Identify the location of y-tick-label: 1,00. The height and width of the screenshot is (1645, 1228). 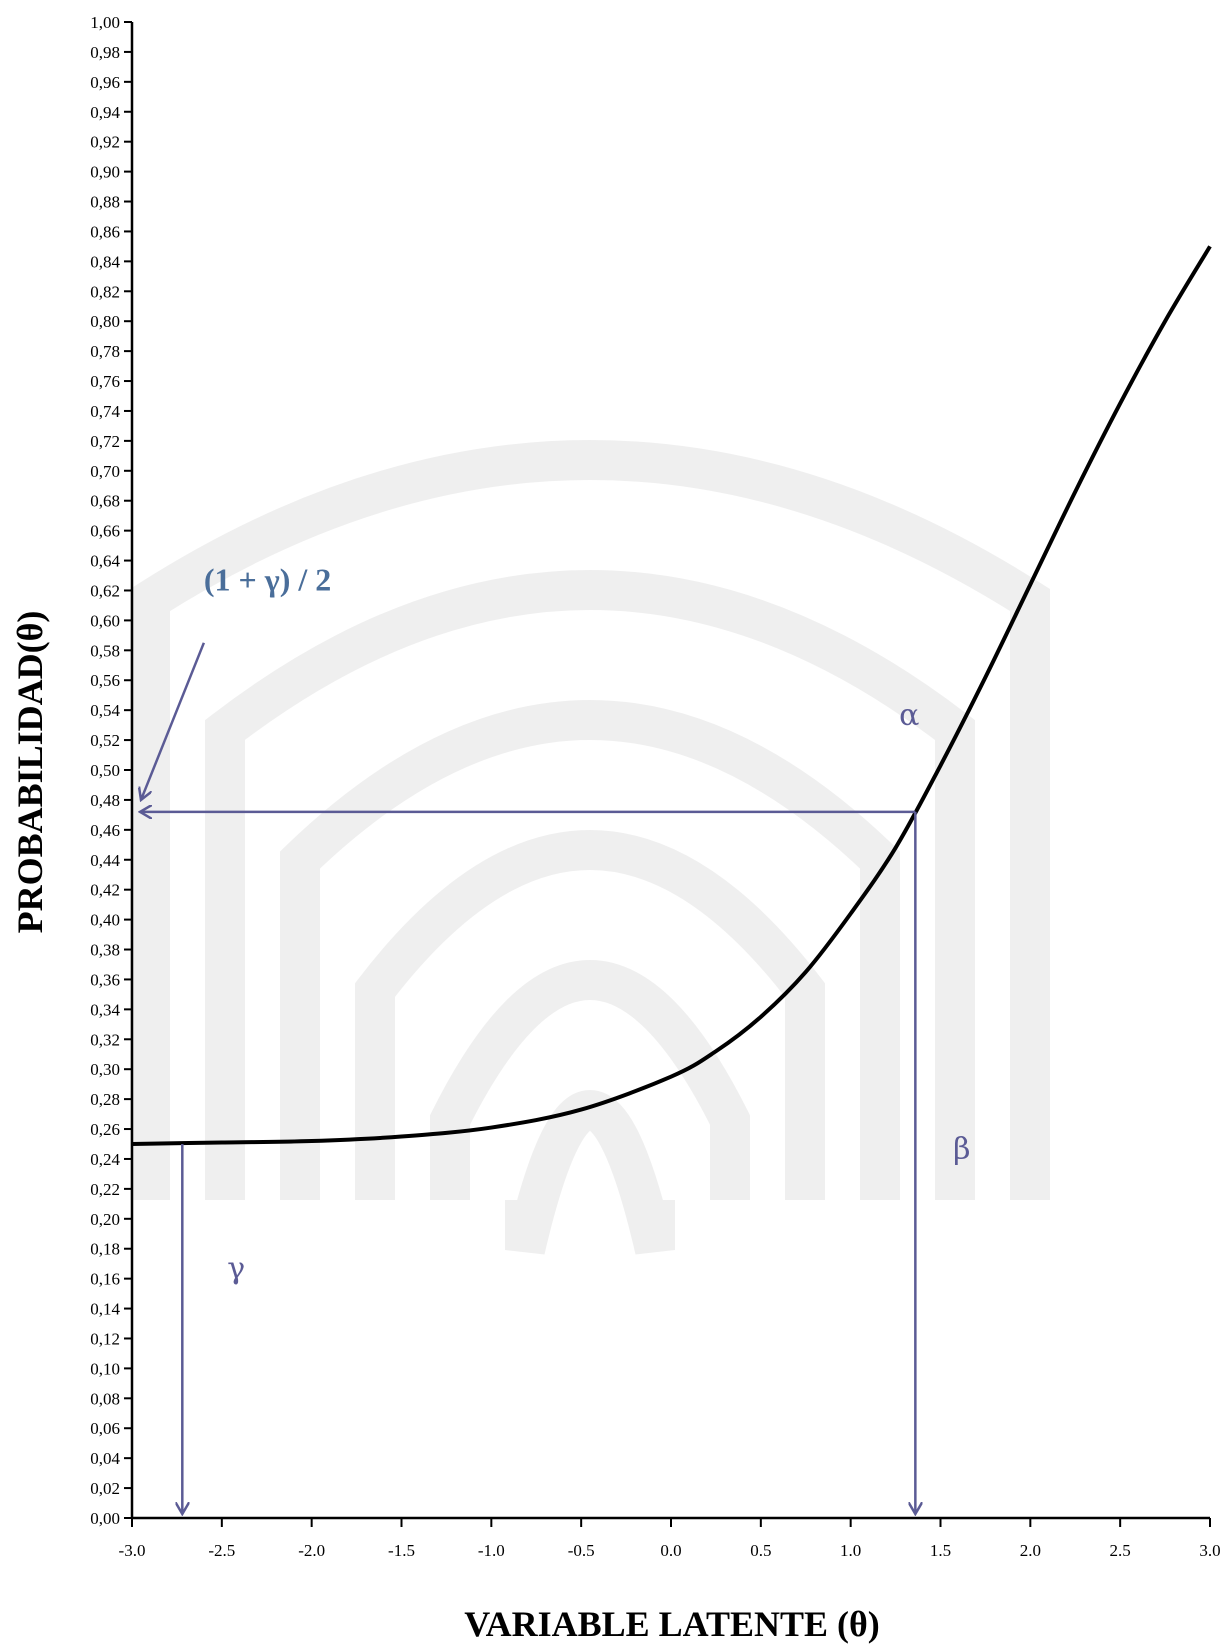
(105, 22).